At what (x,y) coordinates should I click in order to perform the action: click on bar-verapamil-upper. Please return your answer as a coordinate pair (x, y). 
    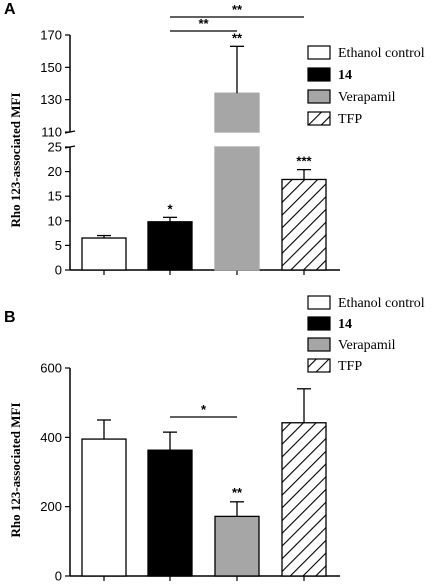
    Looking at the image, I should click on (237, 112).